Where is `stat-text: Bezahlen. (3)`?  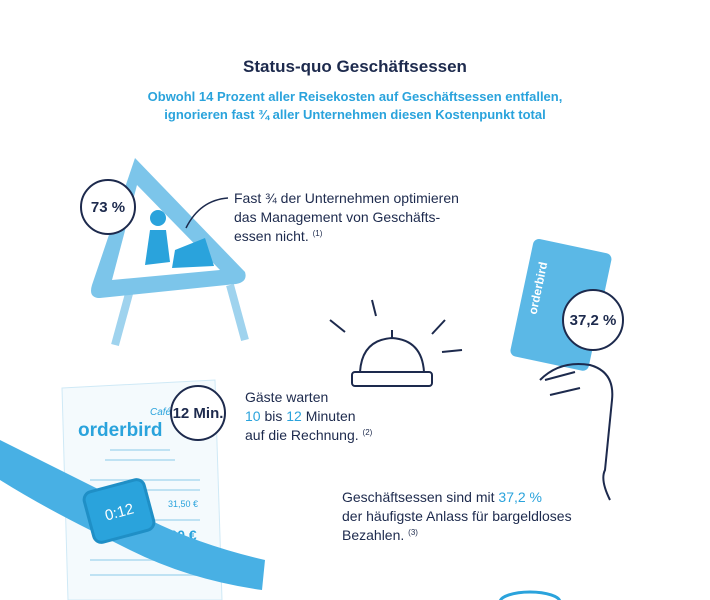
stat-text: Bezahlen. (3) is located at coordinates (380, 535).